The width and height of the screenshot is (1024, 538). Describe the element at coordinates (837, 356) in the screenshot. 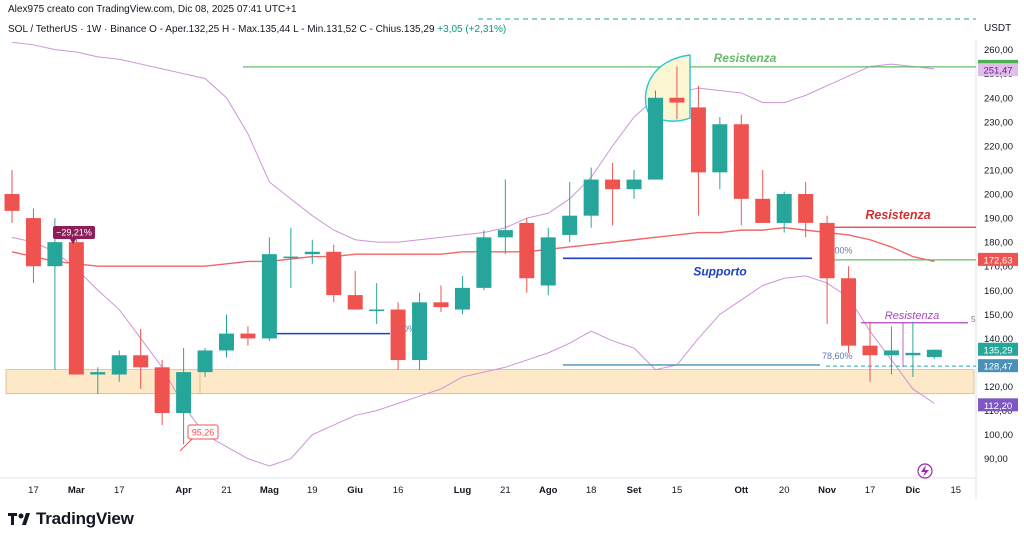

I see `fib-786-label: 78,60%` at that location.